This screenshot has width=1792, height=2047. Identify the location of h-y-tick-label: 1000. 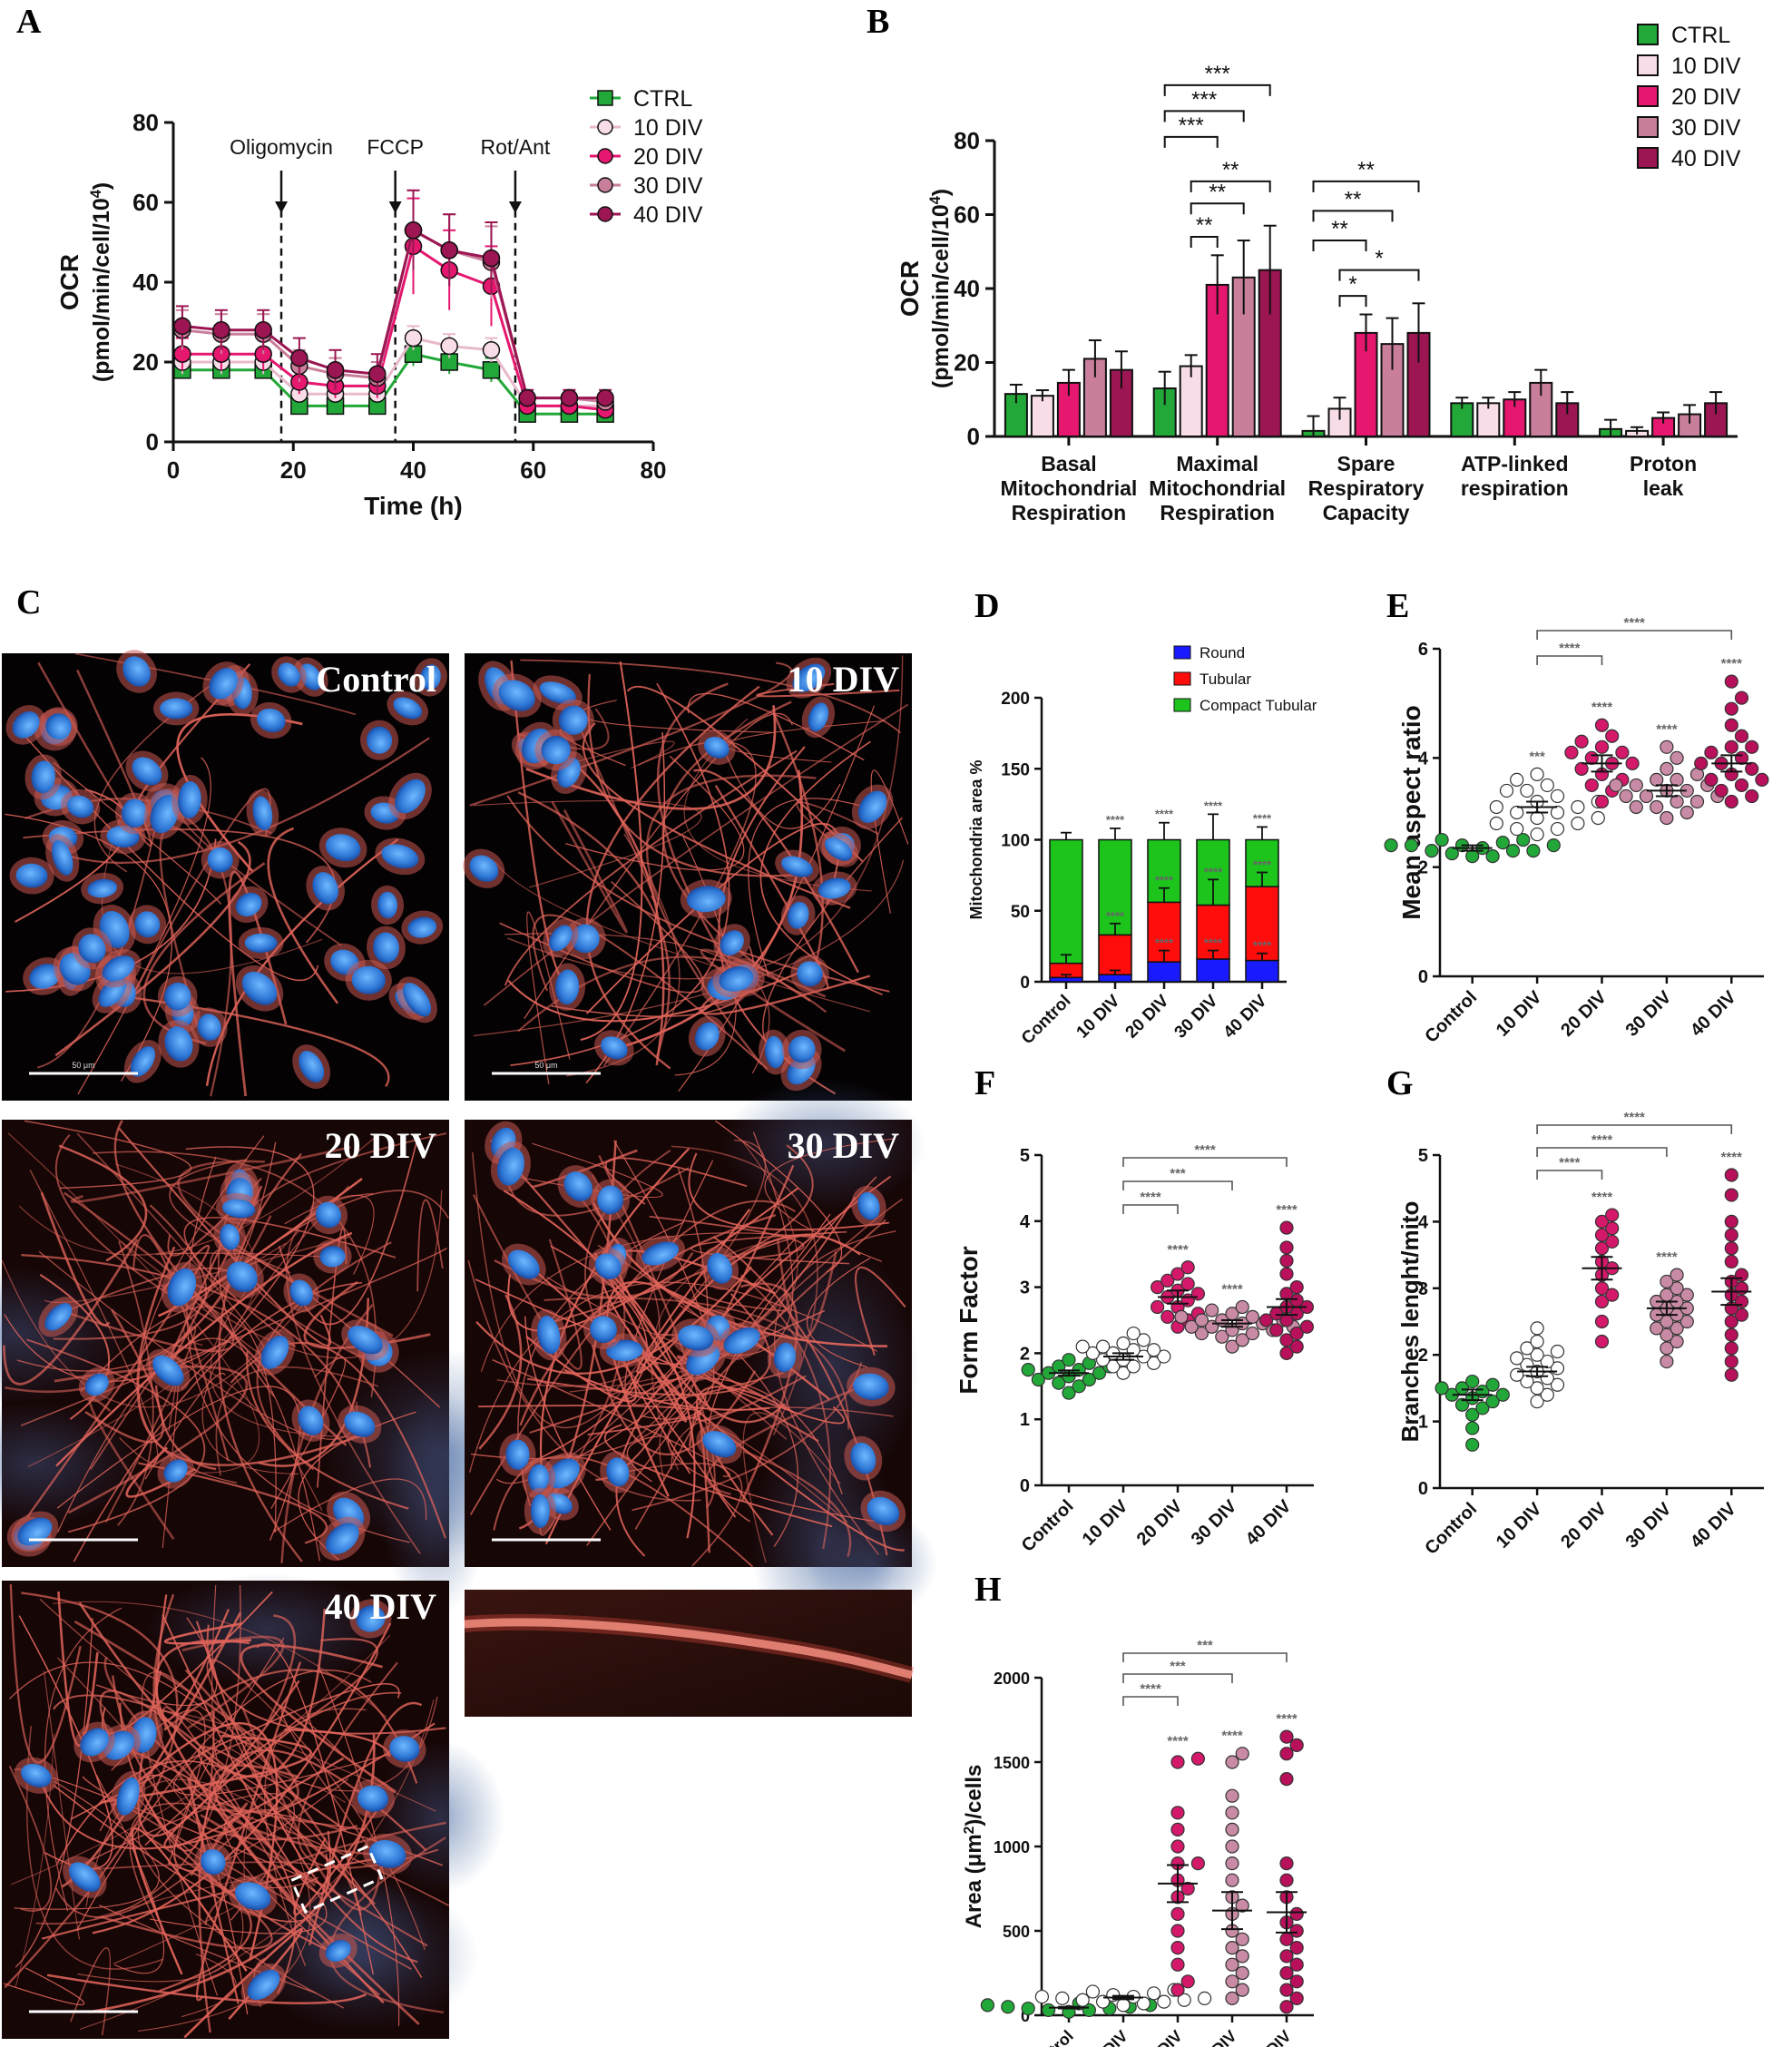
(1012, 1847).